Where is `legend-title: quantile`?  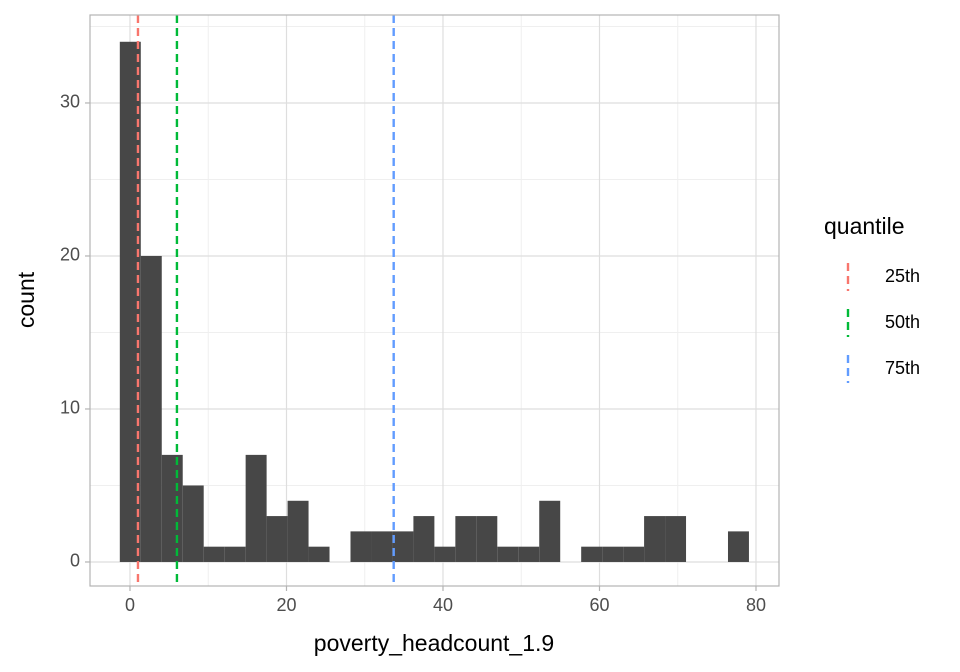
legend-title: quantile is located at coordinates (864, 226).